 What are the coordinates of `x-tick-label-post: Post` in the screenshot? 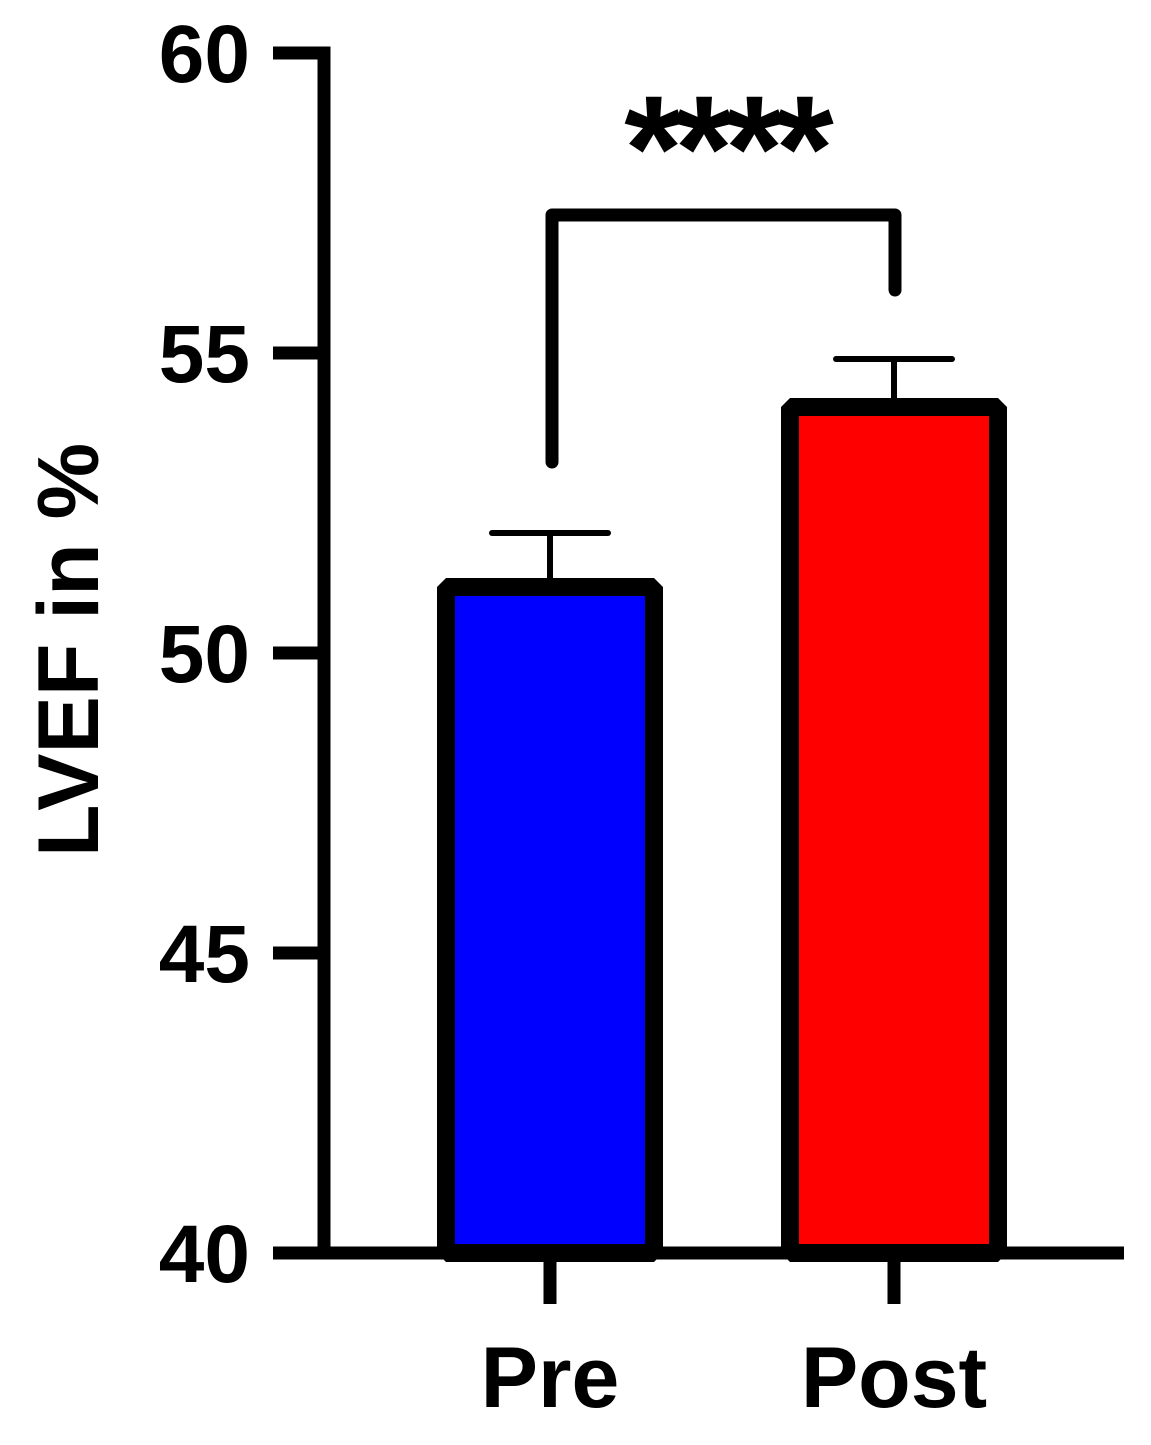 It's located at (894, 1378).